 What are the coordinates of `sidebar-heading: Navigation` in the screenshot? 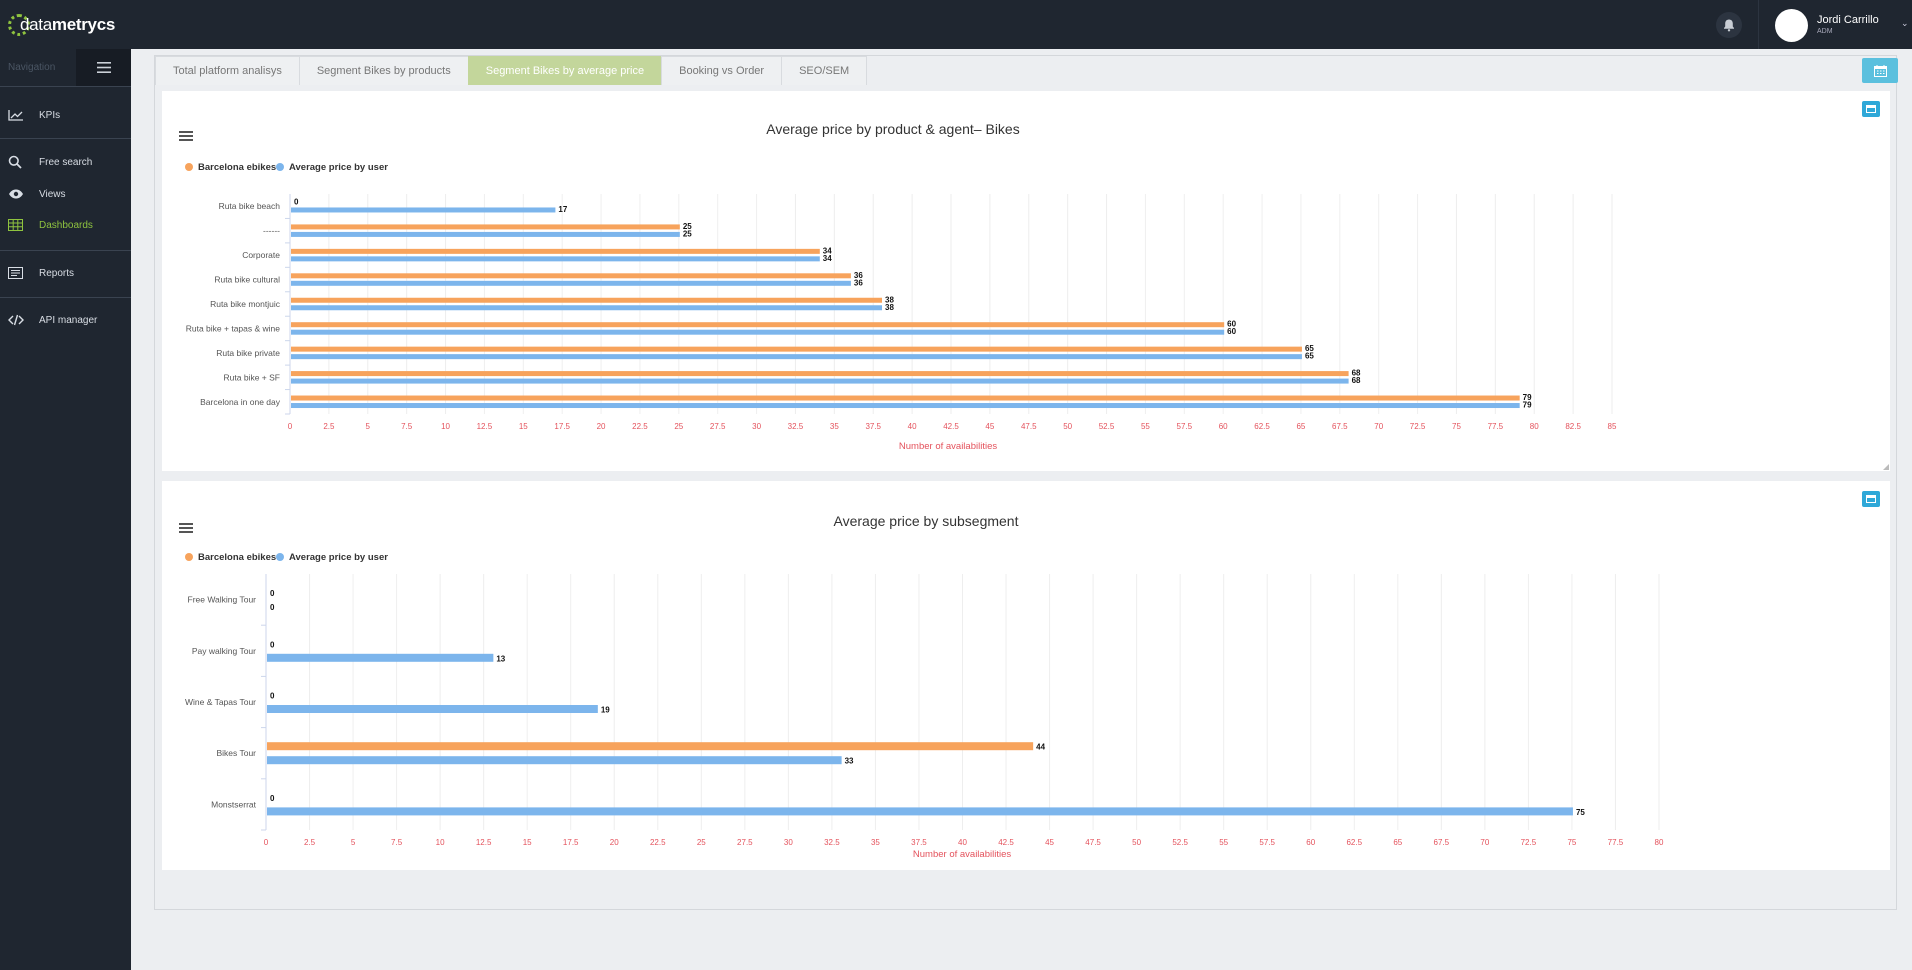 It's located at (32, 67).